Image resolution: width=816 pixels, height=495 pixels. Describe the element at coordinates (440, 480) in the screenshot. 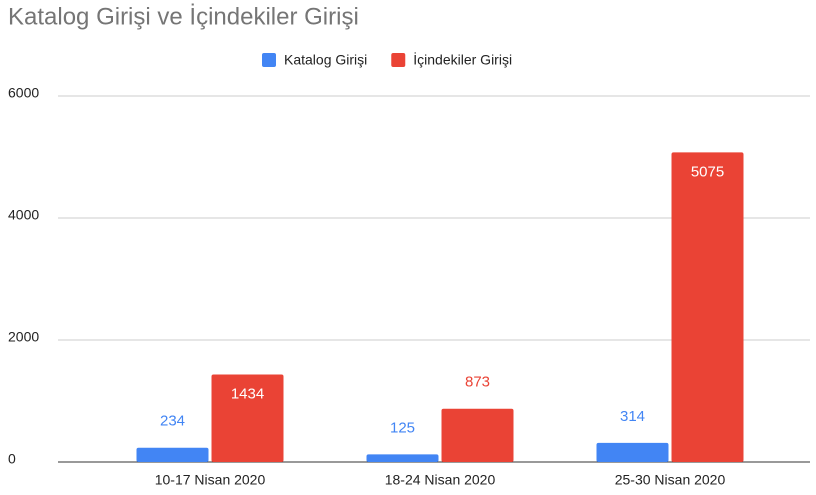

I see `x-tick-label: 18-24 Nisan 2020` at that location.